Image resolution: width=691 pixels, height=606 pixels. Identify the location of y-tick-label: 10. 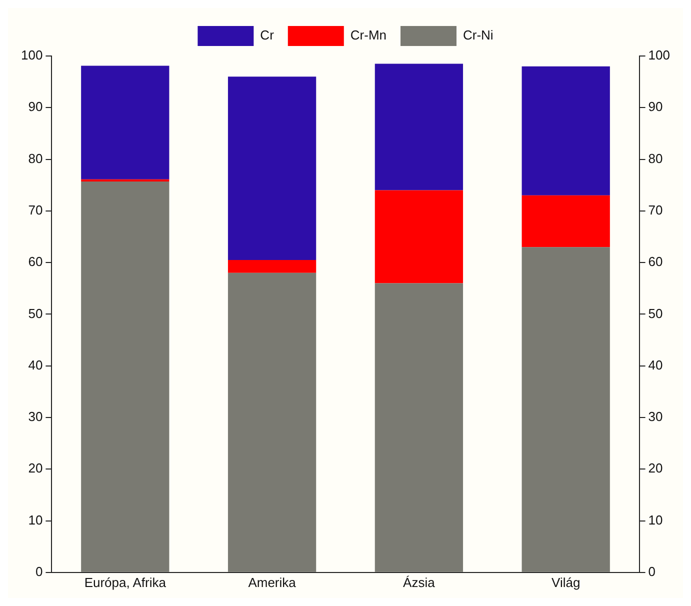
(35, 520).